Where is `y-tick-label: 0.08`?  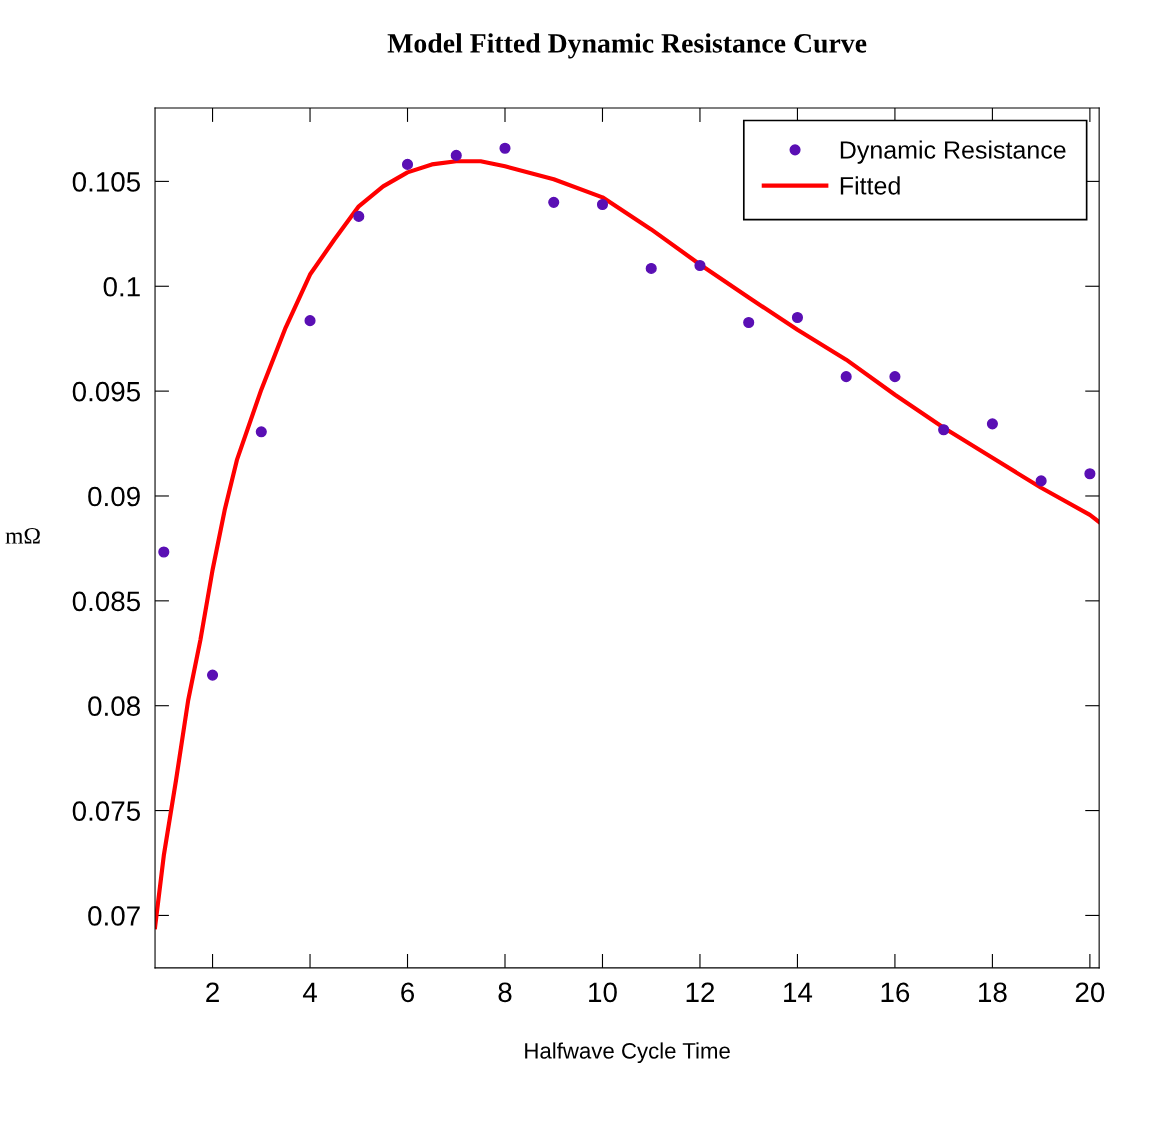 y-tick-label: 0.08 is located at coordinates (114, 706).